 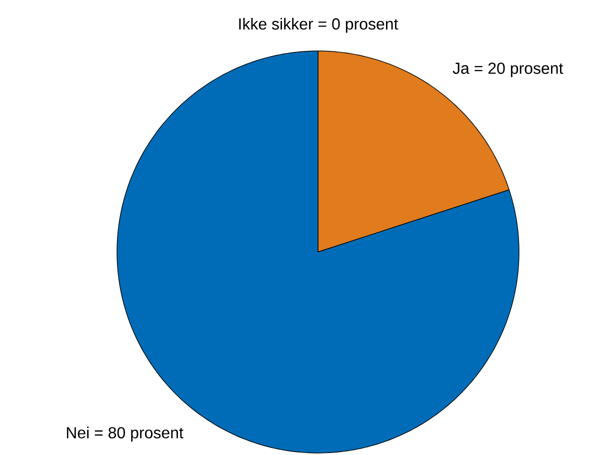 I want to click on slice-label: Ja = 20 prosent, so click(x=508, y=70).